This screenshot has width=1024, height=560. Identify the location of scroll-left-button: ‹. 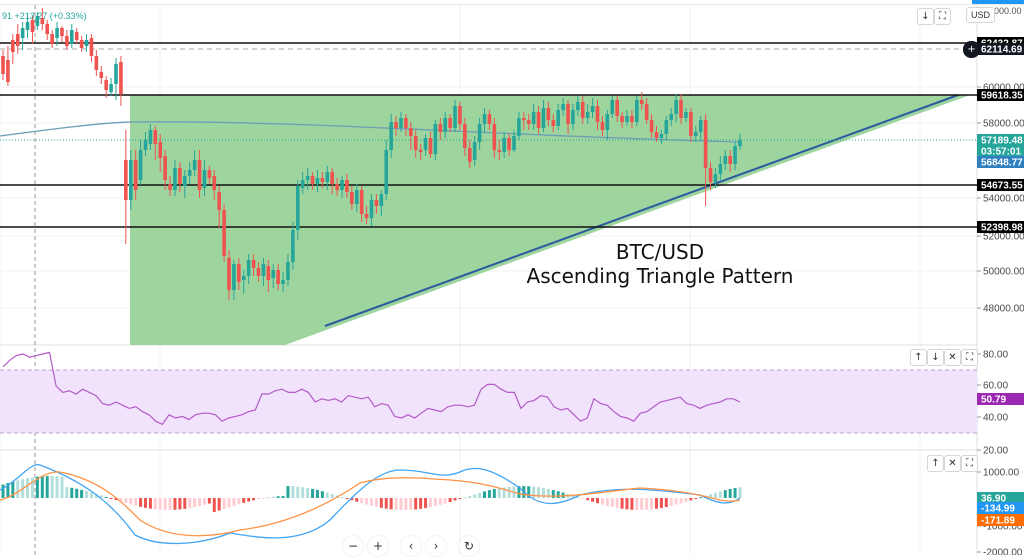
(411, 546).